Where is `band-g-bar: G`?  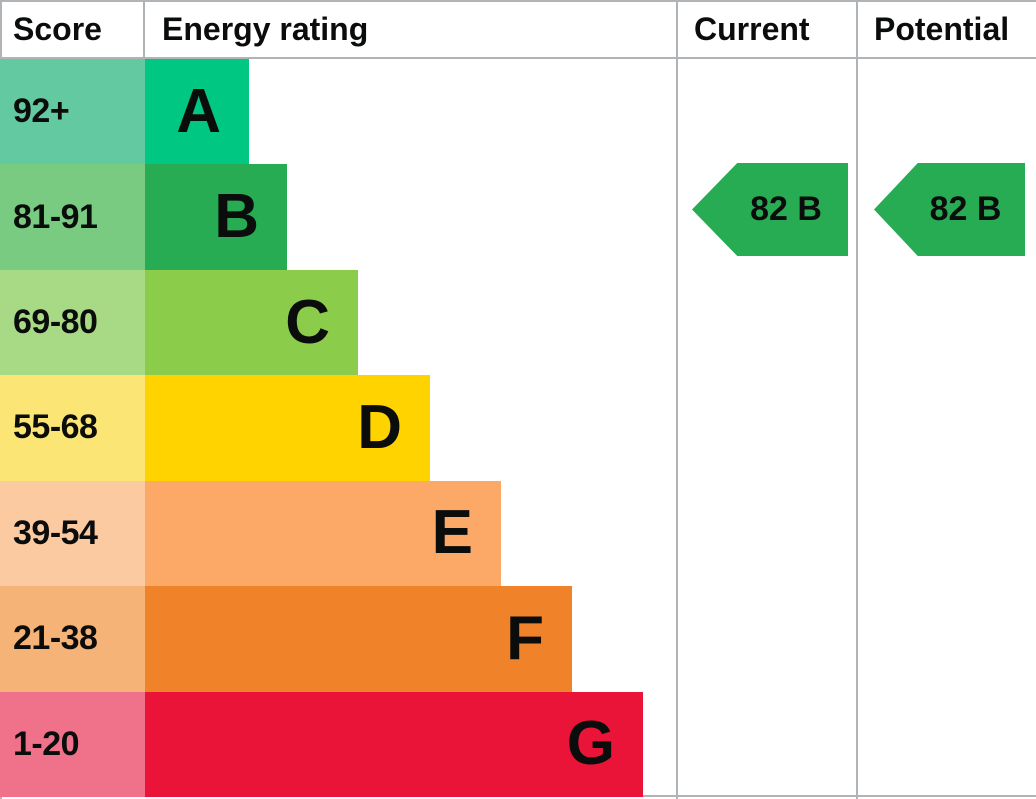
band-g-bar: G is located at coordinates (394, 744).